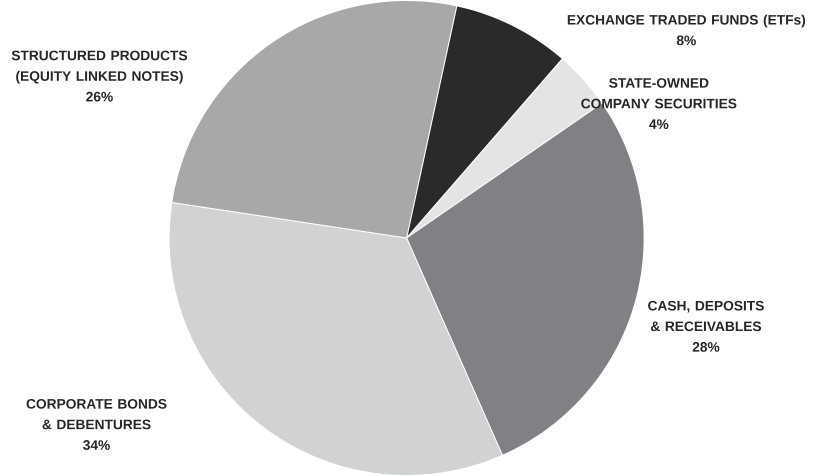 This screenshot has width=827, height=476. Describe the element at coordinates (96, 414) in the screenshot. I see `slice-label: CORPORATE BONDS & DEBENTURES` at that location.